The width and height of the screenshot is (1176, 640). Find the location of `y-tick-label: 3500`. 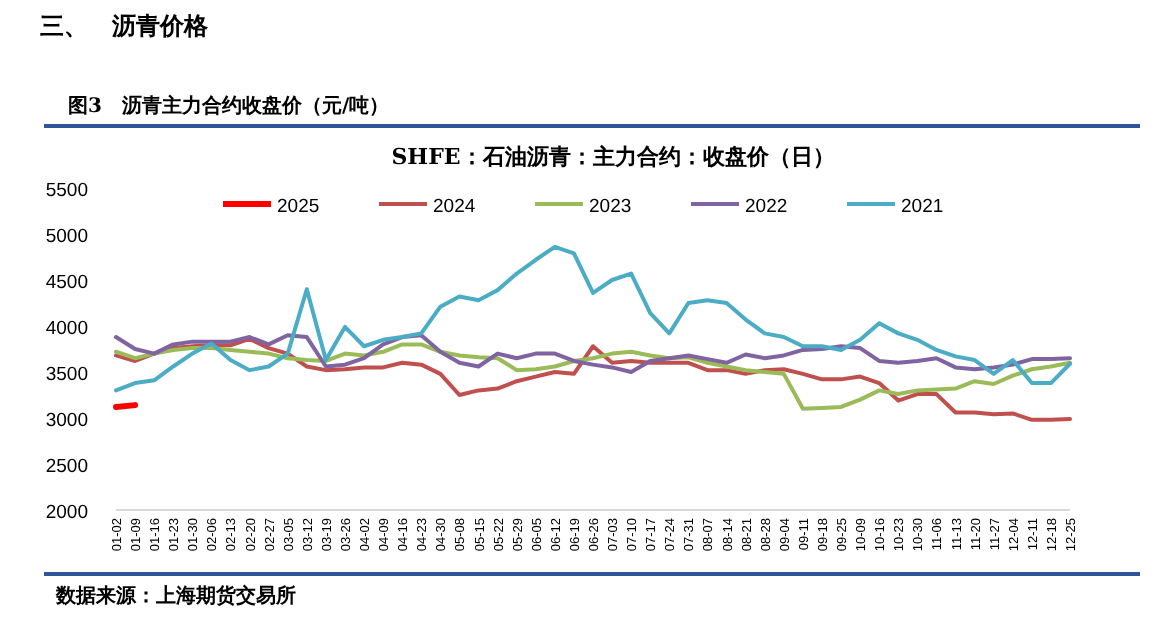

y-tick-label: 3500 is located at coordinates (66, 375).